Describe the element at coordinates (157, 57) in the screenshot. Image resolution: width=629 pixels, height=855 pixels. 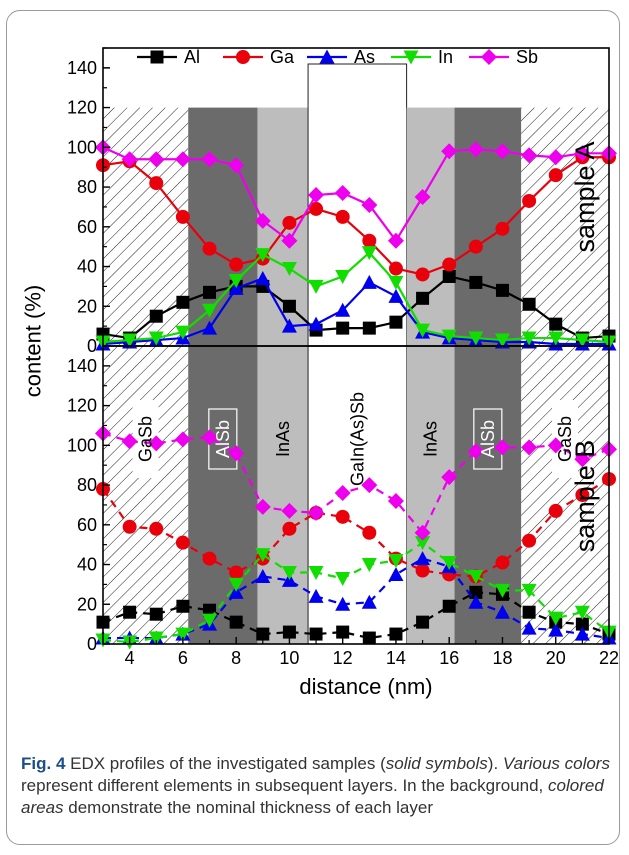
I see `legend-marker-Al` at that location.